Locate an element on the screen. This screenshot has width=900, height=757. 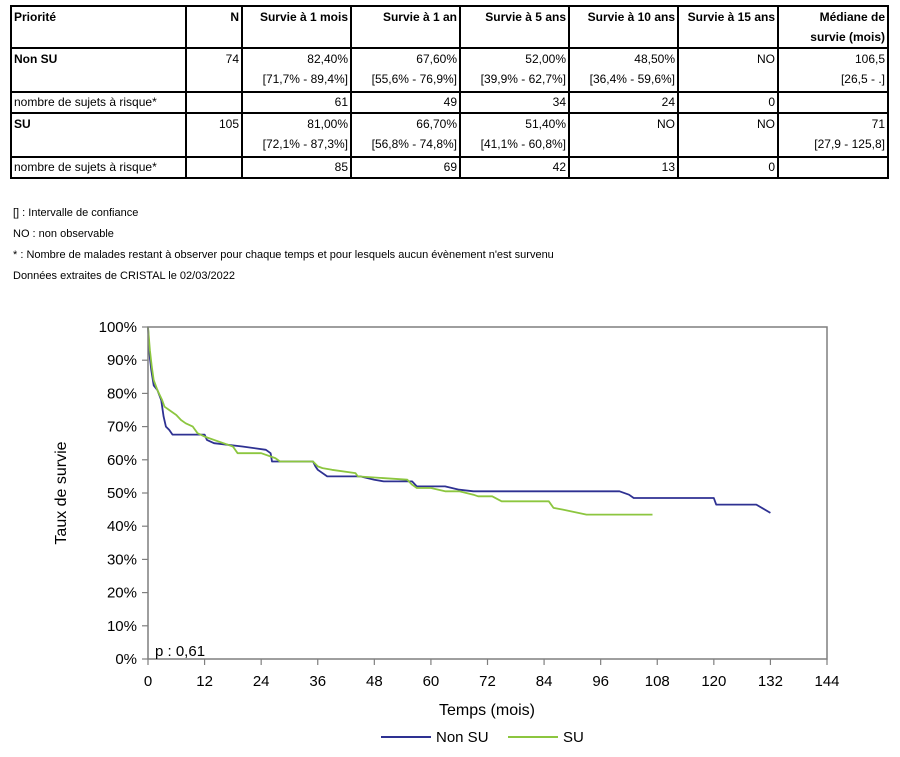
x-tick-label: 96 is located at coordinates (600, 681).